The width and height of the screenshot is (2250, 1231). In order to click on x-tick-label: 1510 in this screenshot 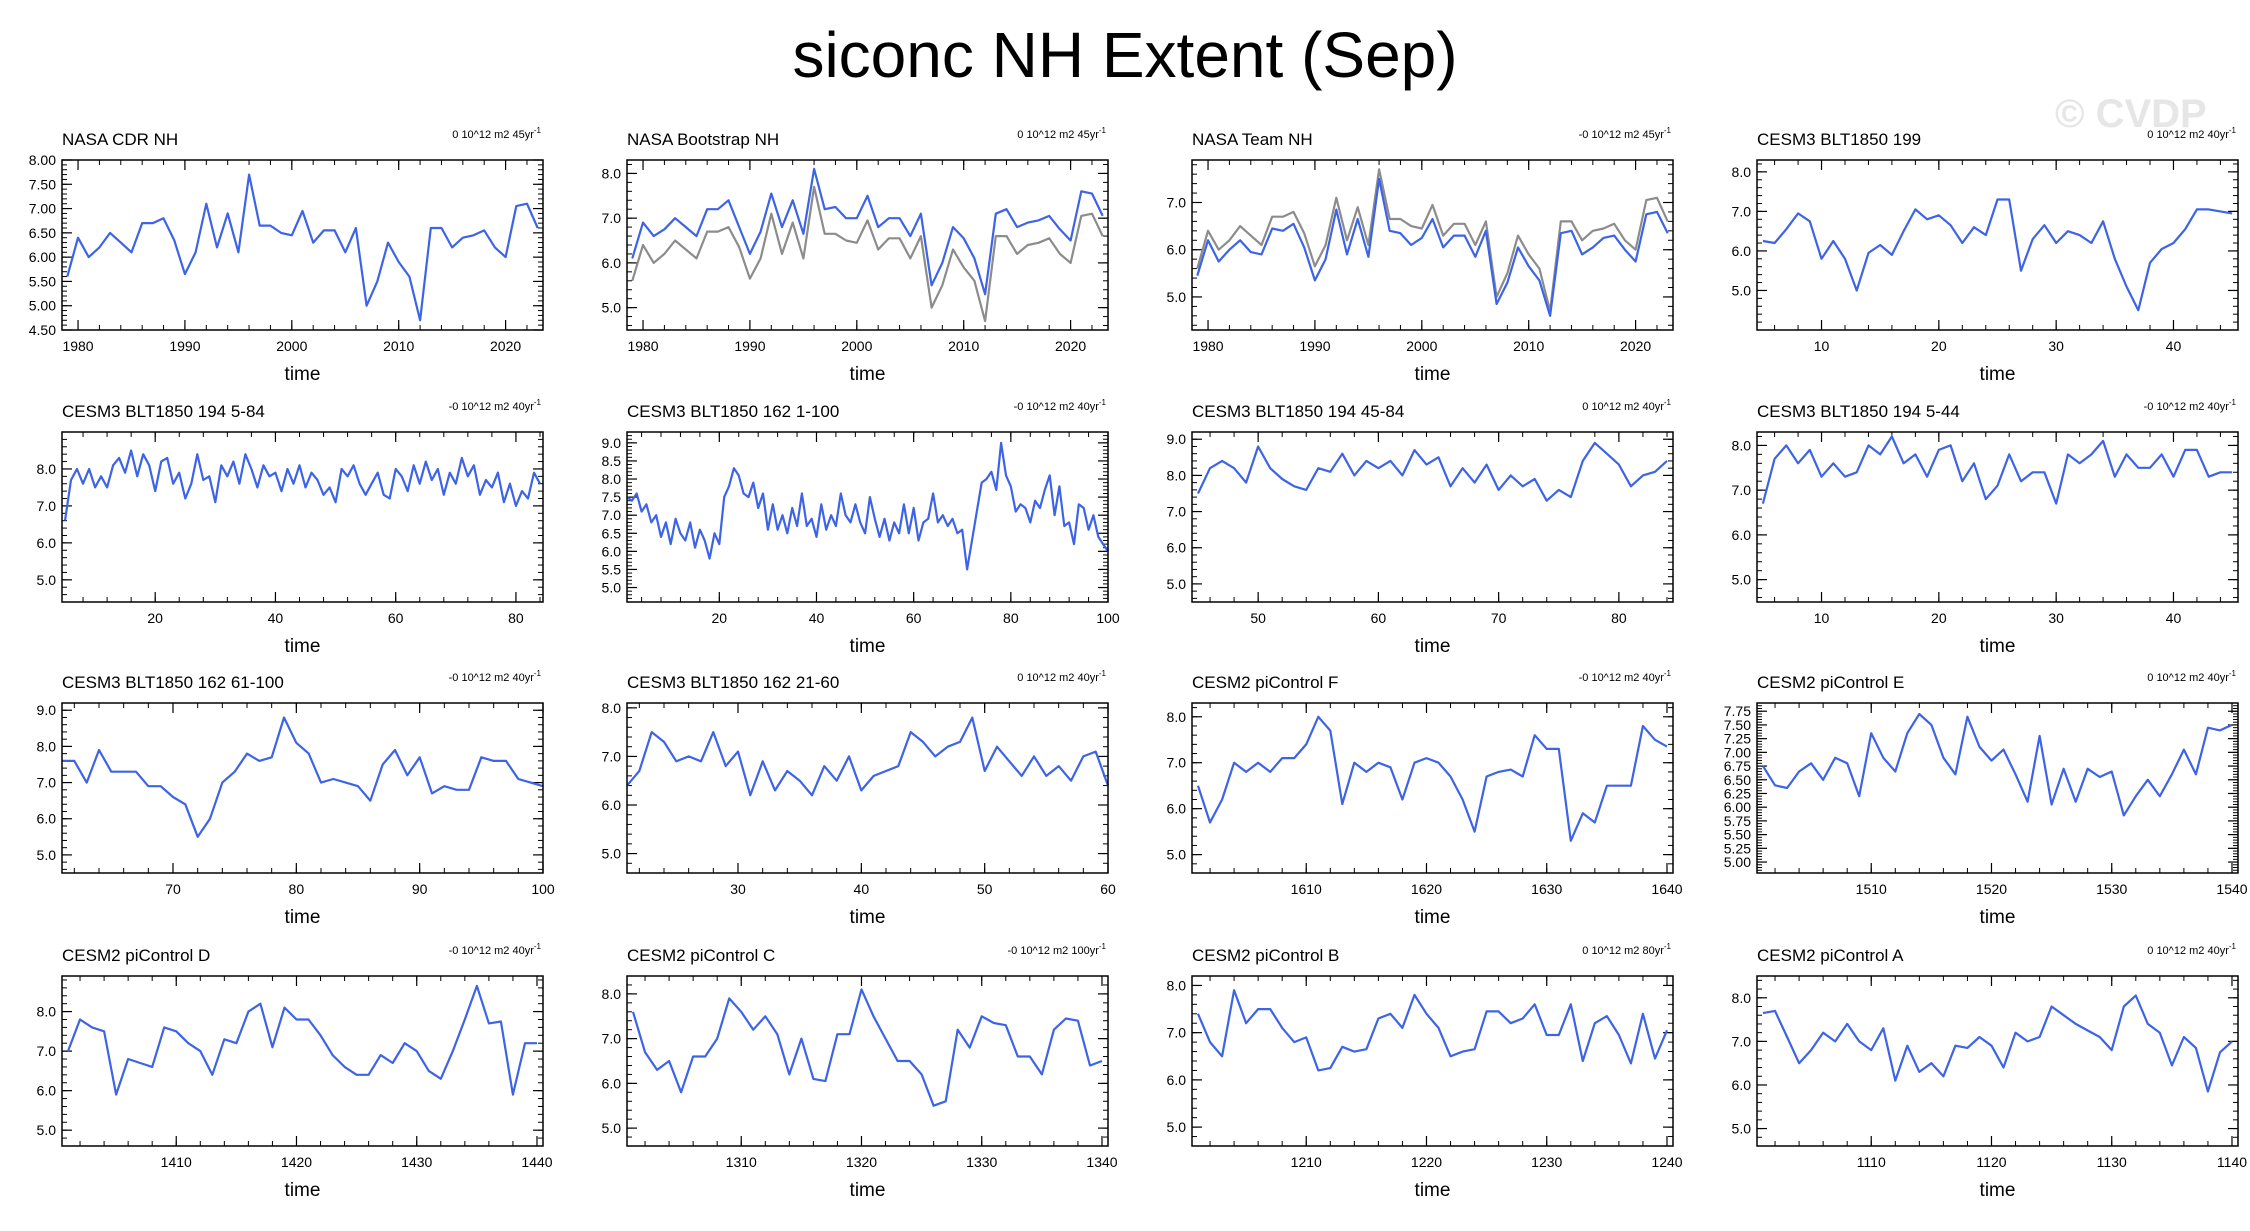, I will do `click(1871, 889)`.